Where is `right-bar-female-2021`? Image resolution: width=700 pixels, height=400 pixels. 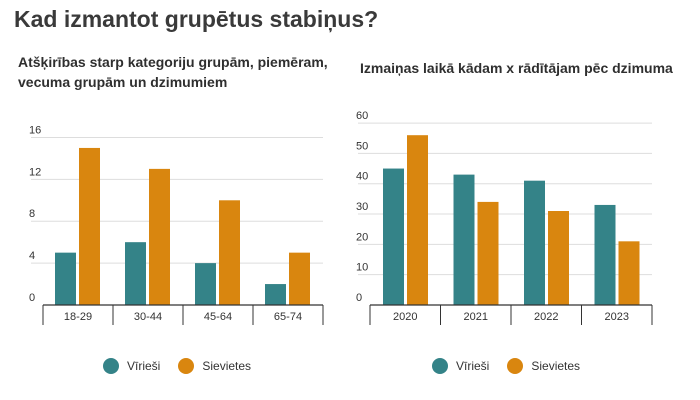 right-bar-female-2021 is located at coordinates (488, 253).